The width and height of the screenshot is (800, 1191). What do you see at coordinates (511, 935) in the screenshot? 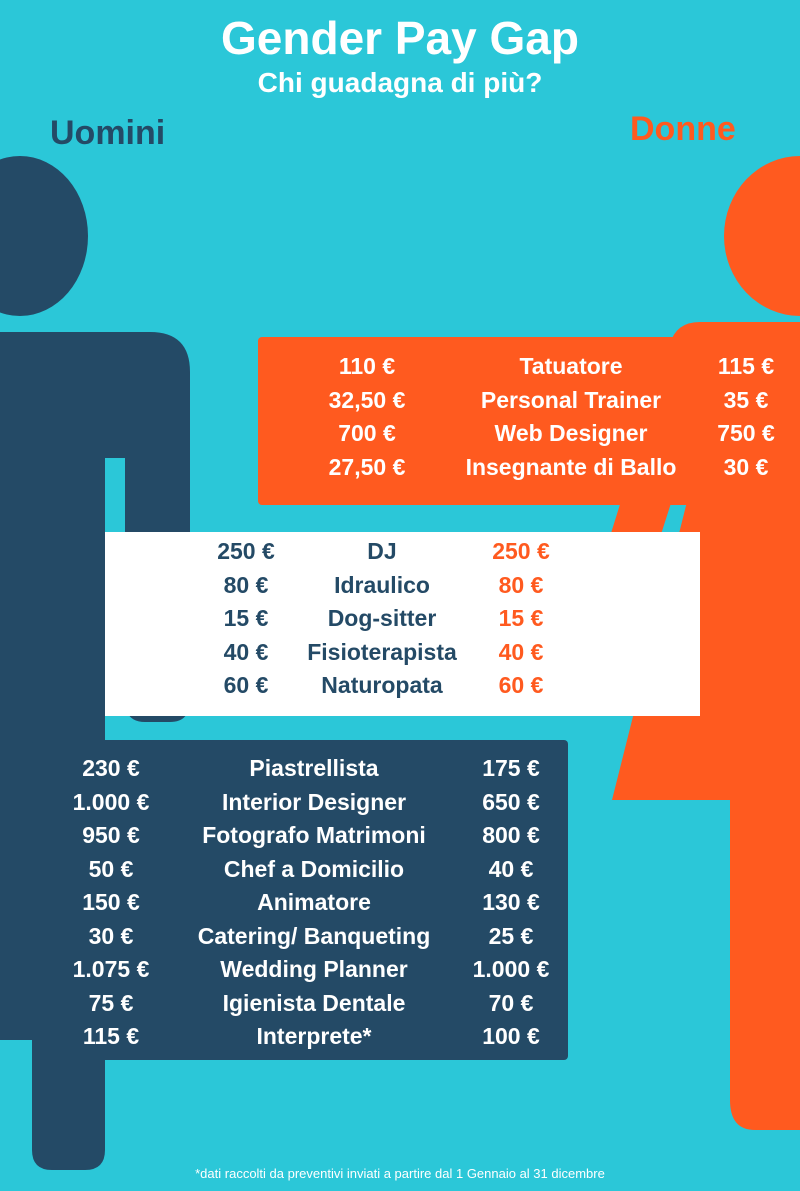
I see `women-value: 25 €` at bounding box center [511, 935].